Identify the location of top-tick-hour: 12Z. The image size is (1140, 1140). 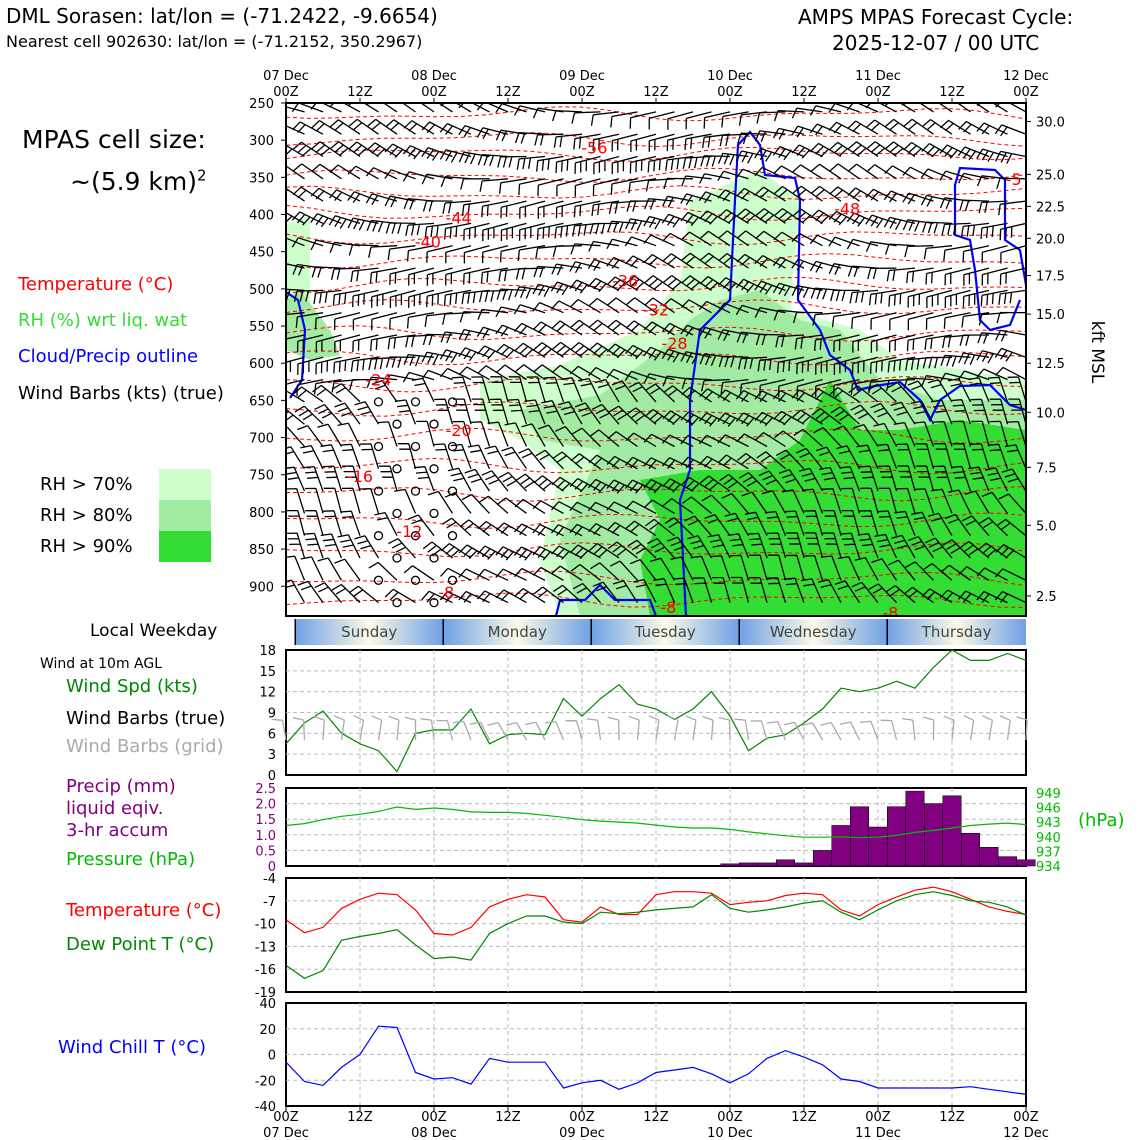
(656, 92).